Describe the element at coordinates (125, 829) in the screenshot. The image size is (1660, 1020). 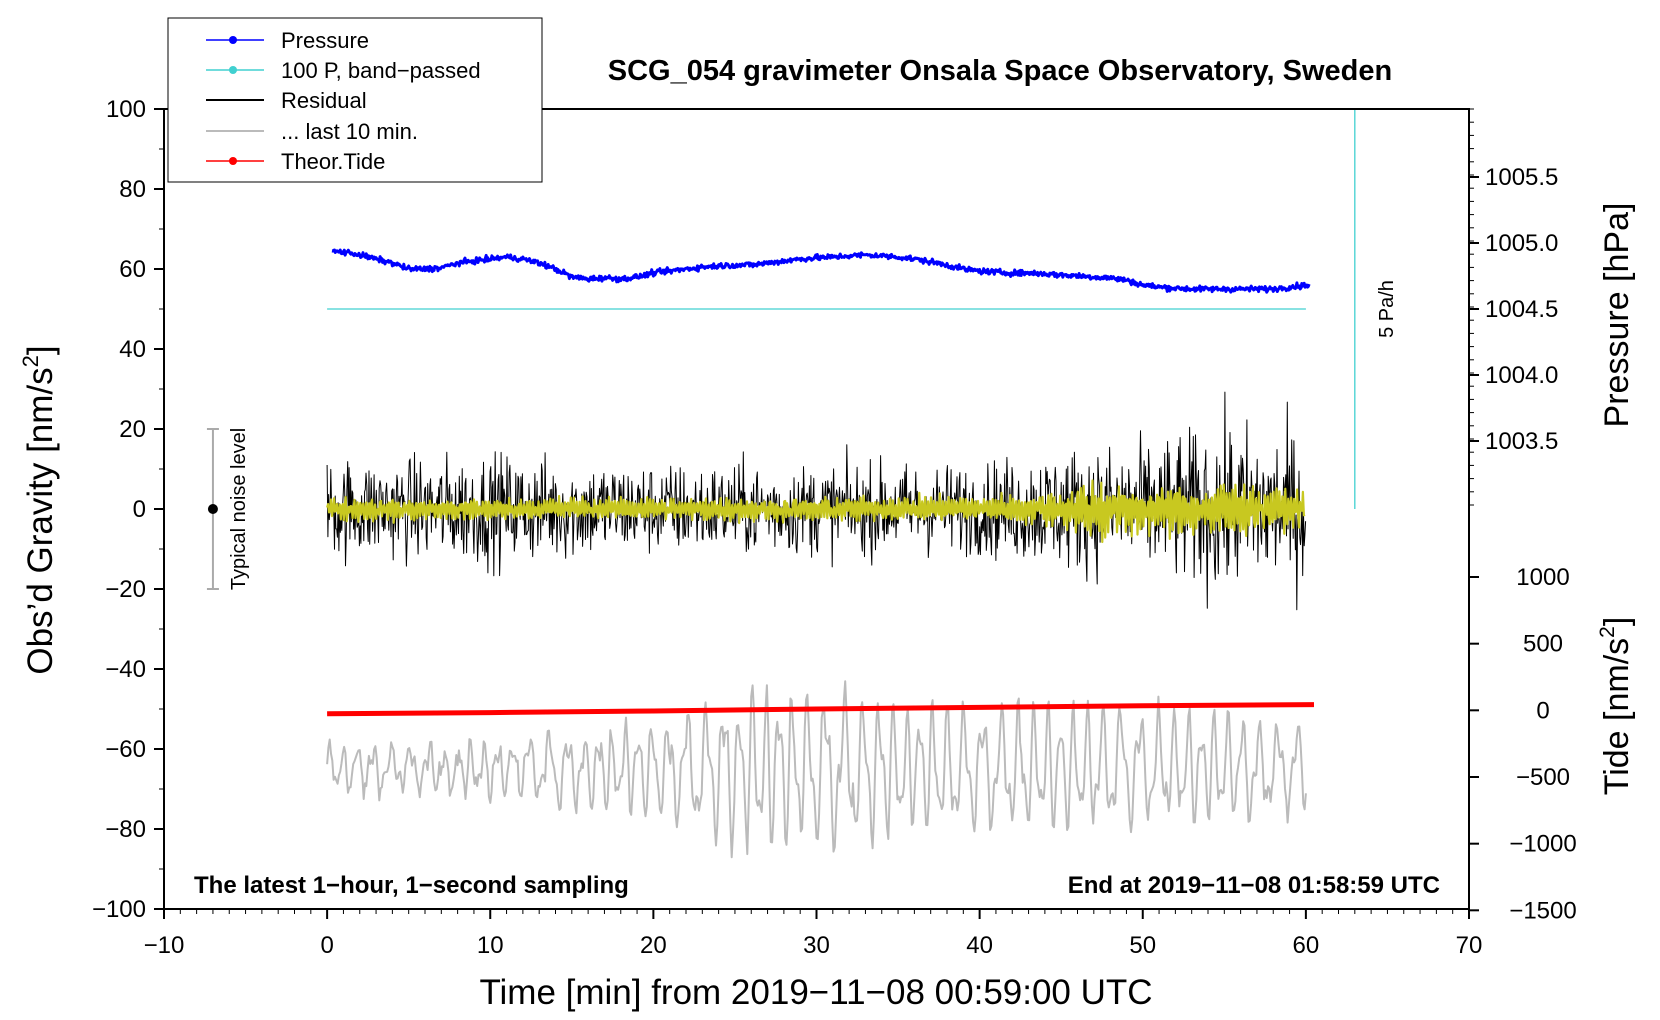
I see `y-tick-label: −80` at that location.